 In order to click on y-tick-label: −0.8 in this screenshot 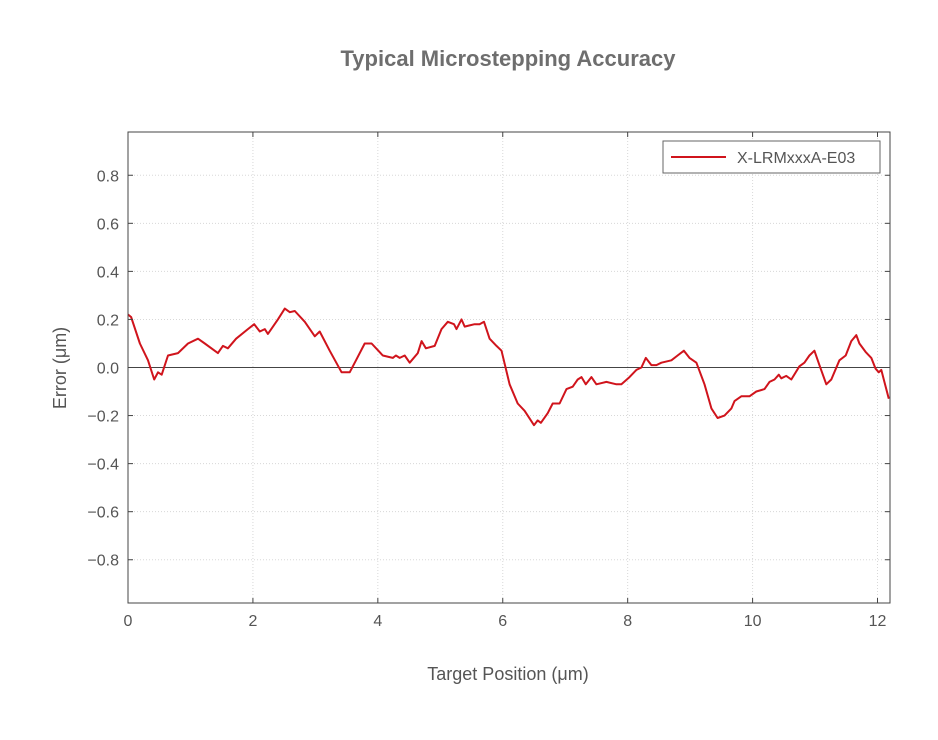, I will do `click(103, 561)`.